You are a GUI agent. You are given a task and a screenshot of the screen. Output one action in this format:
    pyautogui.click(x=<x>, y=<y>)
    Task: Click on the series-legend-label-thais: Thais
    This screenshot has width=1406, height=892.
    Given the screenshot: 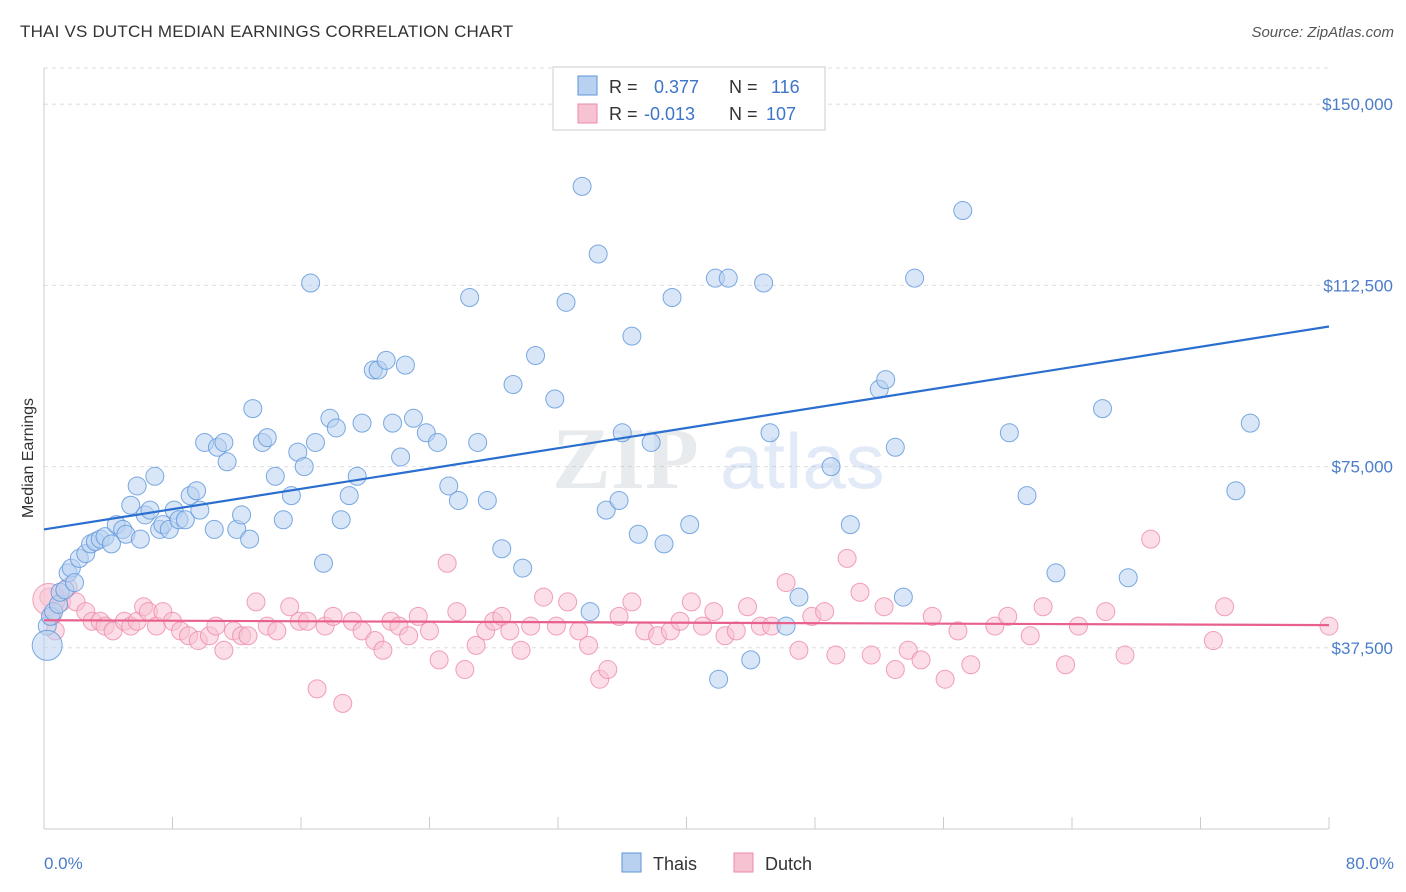 What is the action you would take?
    pyautogui.click(x=675, y=864)
    